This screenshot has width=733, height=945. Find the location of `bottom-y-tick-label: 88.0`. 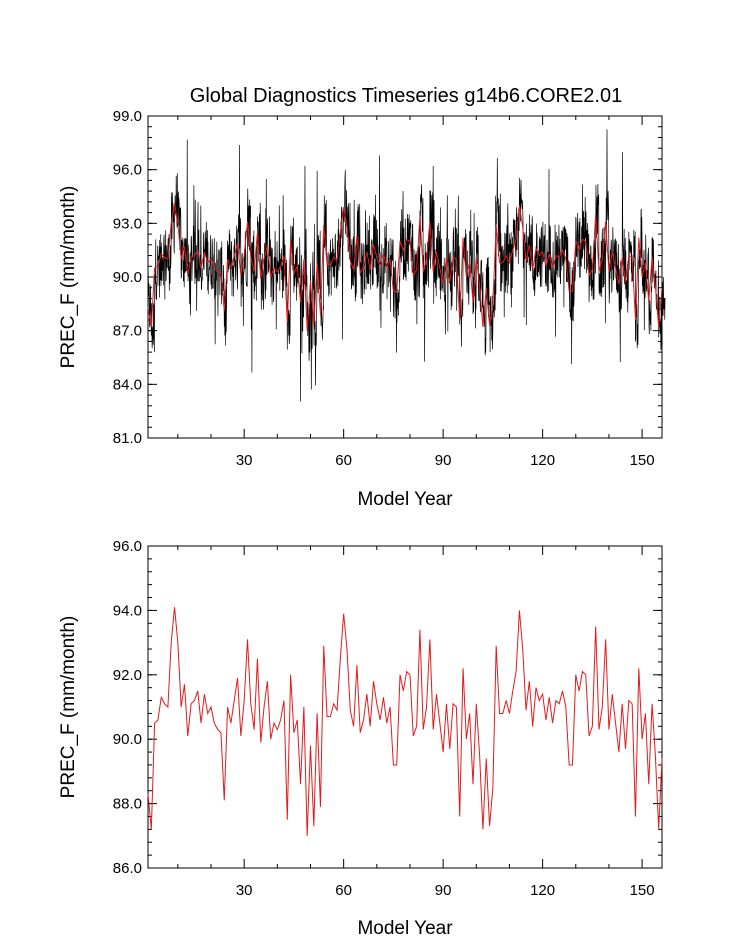

bottom-y-tick-label: 88.0 is located at coordinates (127, 804).